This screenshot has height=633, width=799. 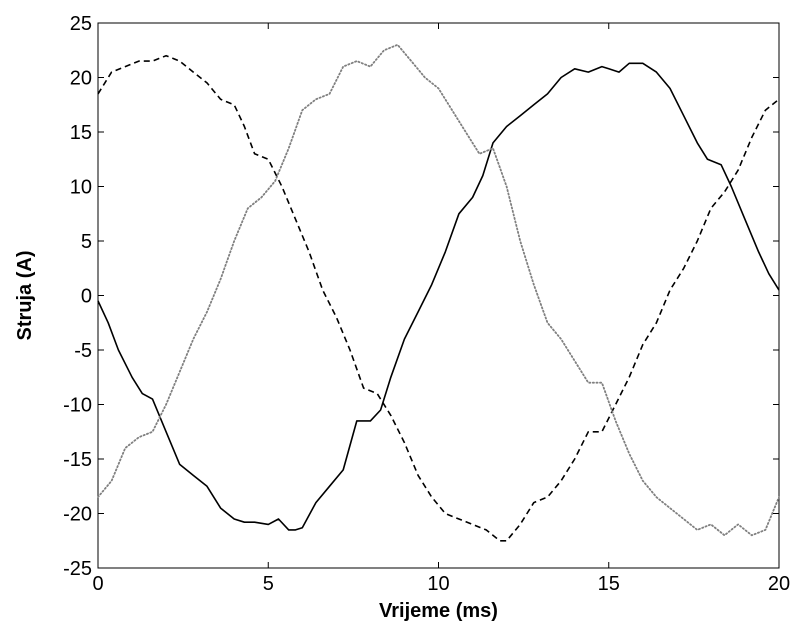 What do you see at coordinates (86, 297) in the screenshot?
I see `y-tick-label: 0` at bounding box center [86, 297].